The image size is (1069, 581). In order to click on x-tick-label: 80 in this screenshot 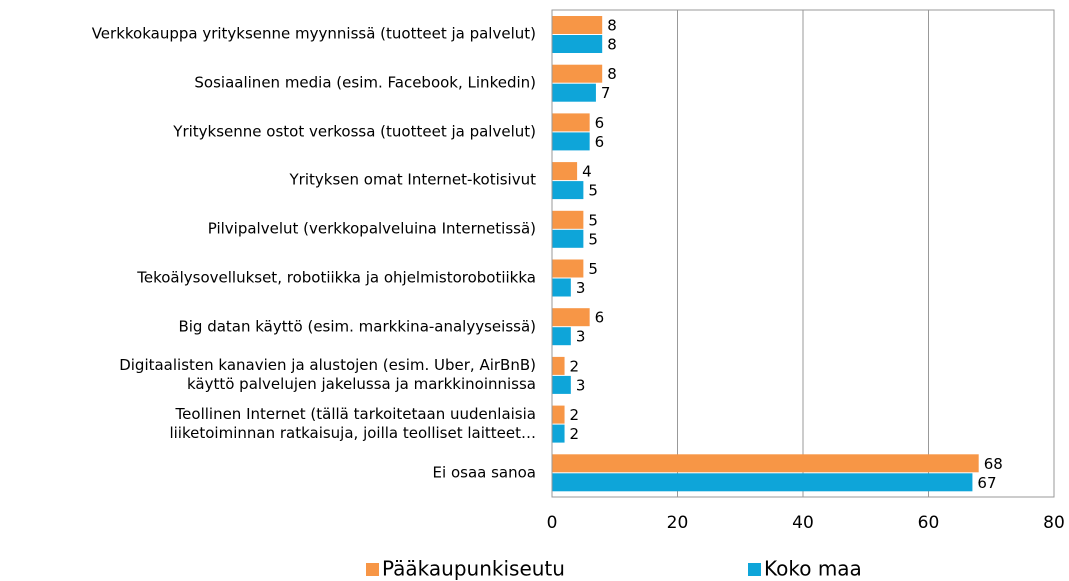, I will do `click(1054, 523)`.